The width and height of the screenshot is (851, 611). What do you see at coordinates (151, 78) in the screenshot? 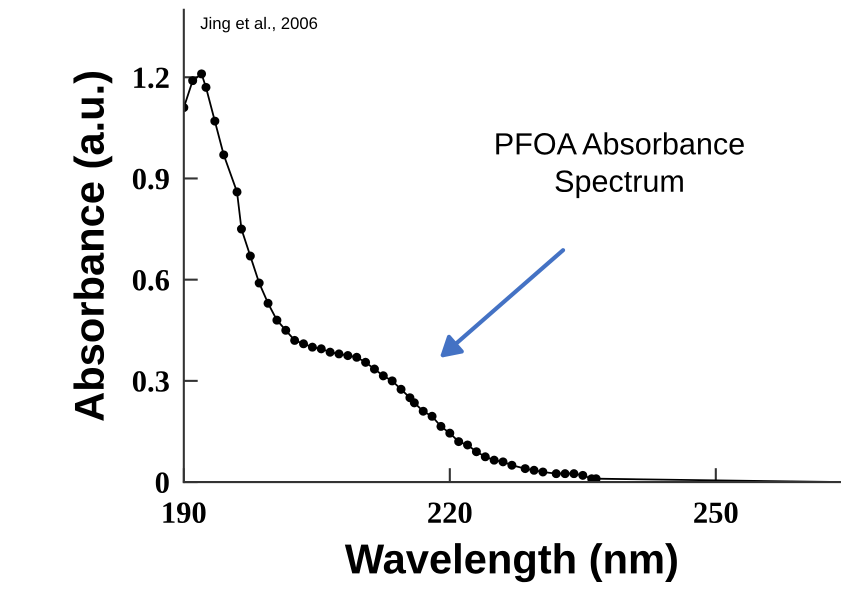
I see `y-tick-label: 1.2` at bounding box center [151, 78].